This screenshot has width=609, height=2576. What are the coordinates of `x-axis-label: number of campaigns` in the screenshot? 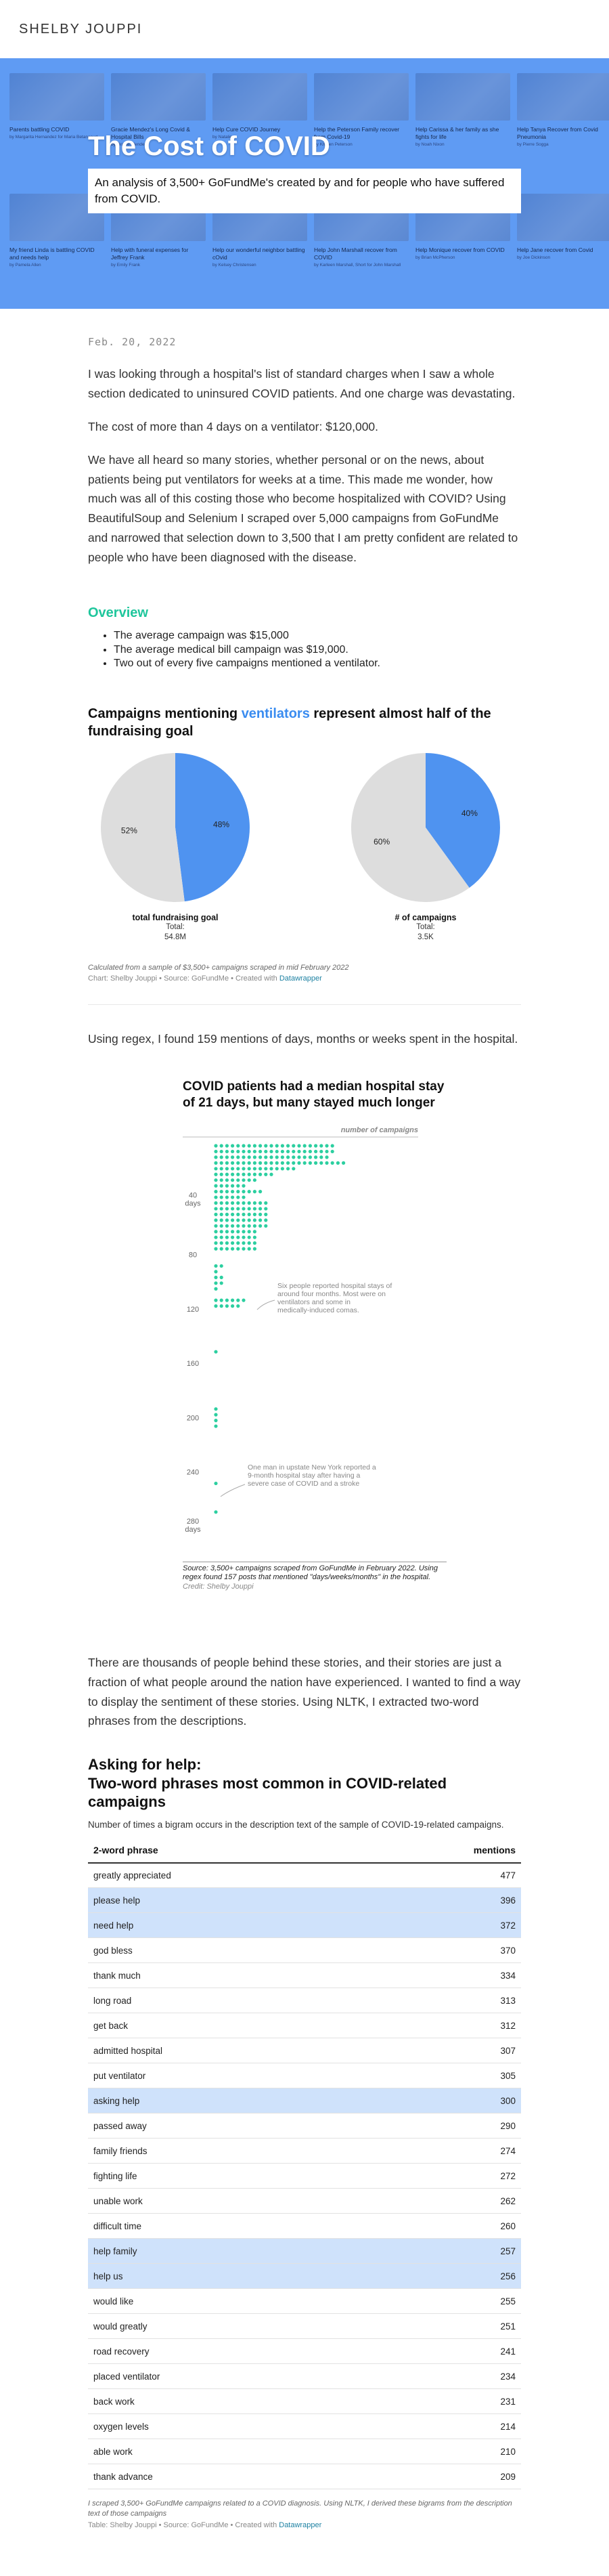 It's located at (379, 1130).